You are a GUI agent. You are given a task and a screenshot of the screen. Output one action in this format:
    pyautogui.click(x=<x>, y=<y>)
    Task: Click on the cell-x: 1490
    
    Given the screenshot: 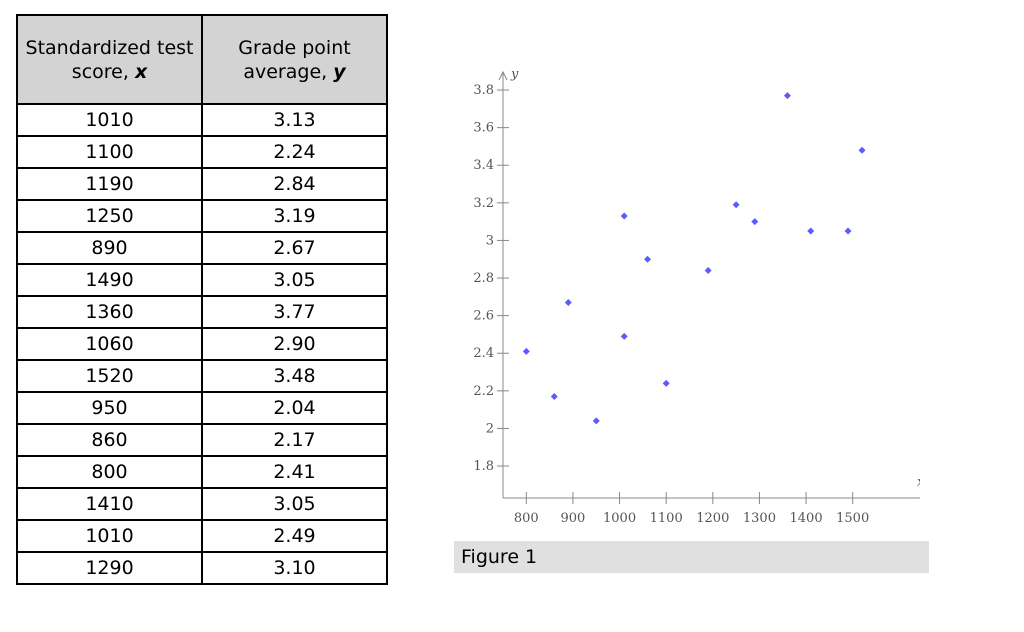 What is the action you would take?
    pyautogui.click(x=109, y=280)
    